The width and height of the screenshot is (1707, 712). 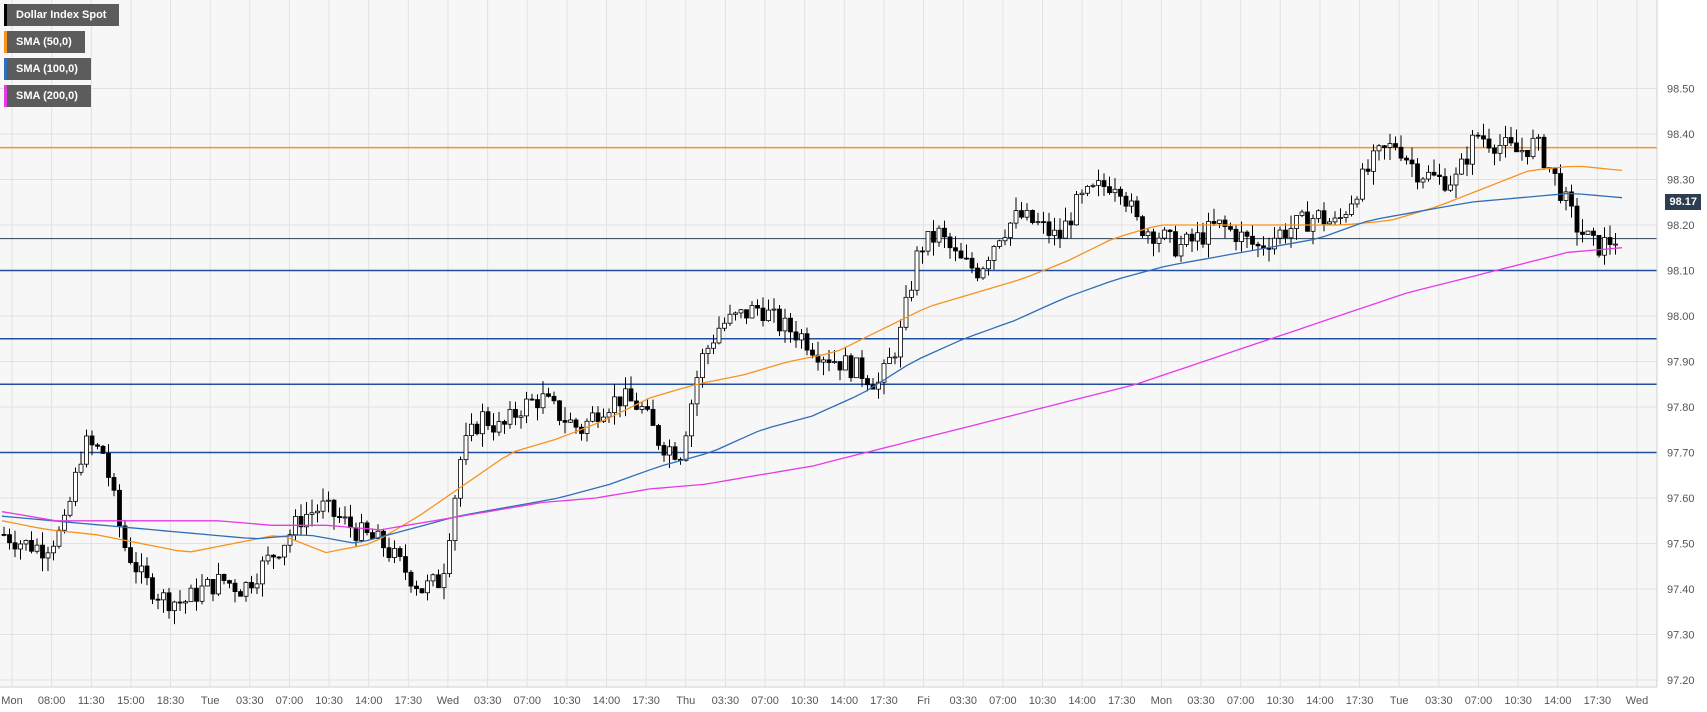 What do you see at coordinates (131, 701) in the screenshot?
I see `x-tick-label: 15:00` at bounding box center [131, 701].